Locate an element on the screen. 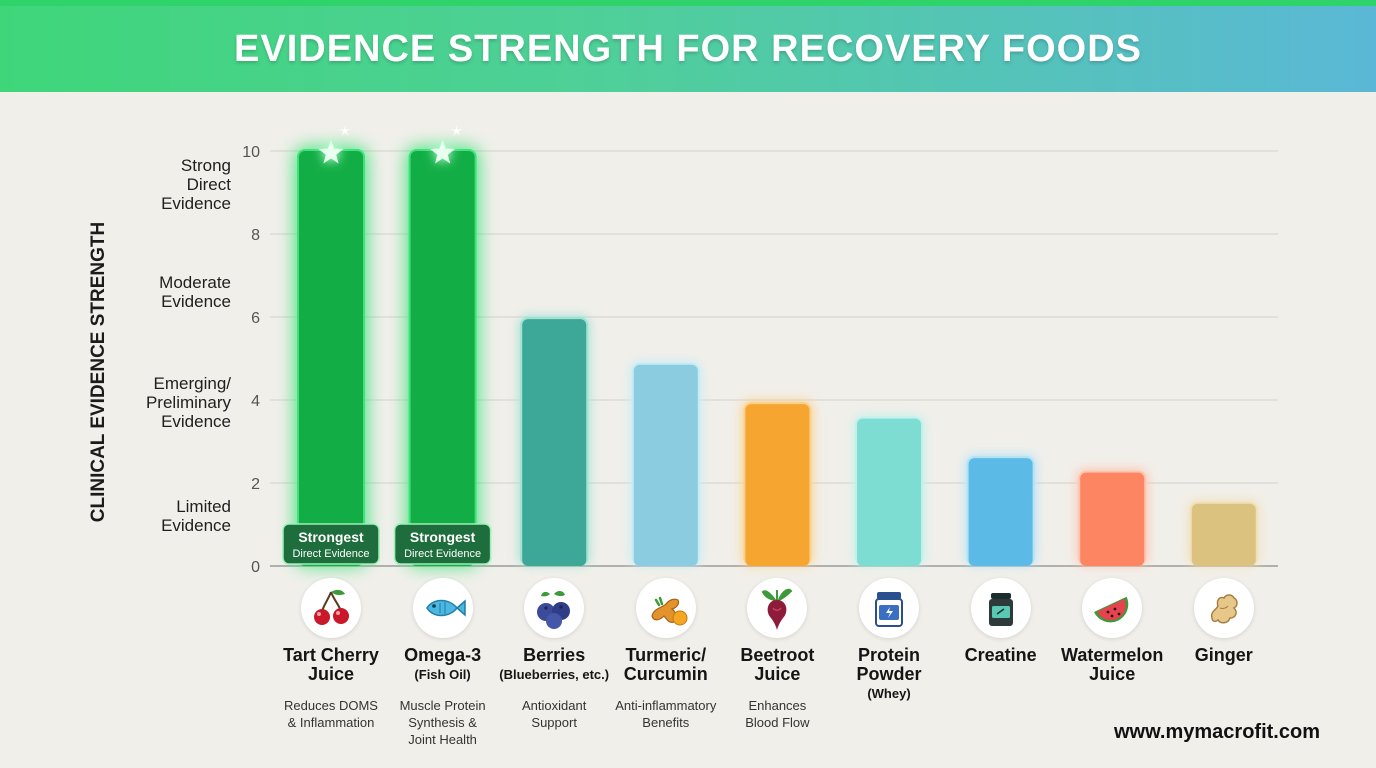  category-label: Berries (Blueberries, etc.) is located at coordinates (554, 665).